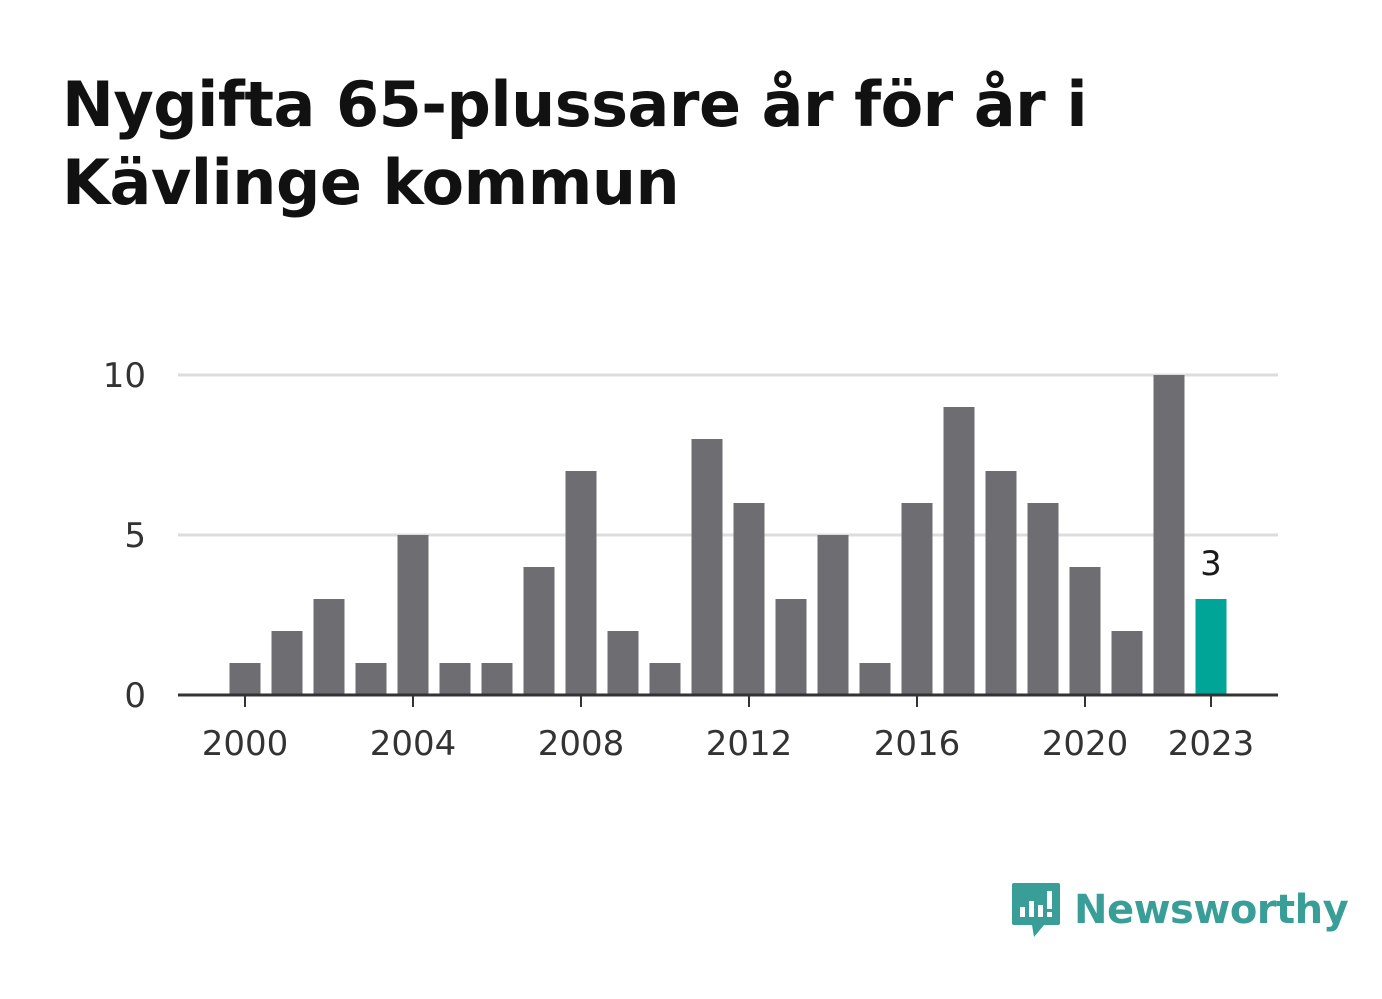  Describe the element at coordinates (135, 536) in the screenshot. I see `y-tick-label: 5` at that location.